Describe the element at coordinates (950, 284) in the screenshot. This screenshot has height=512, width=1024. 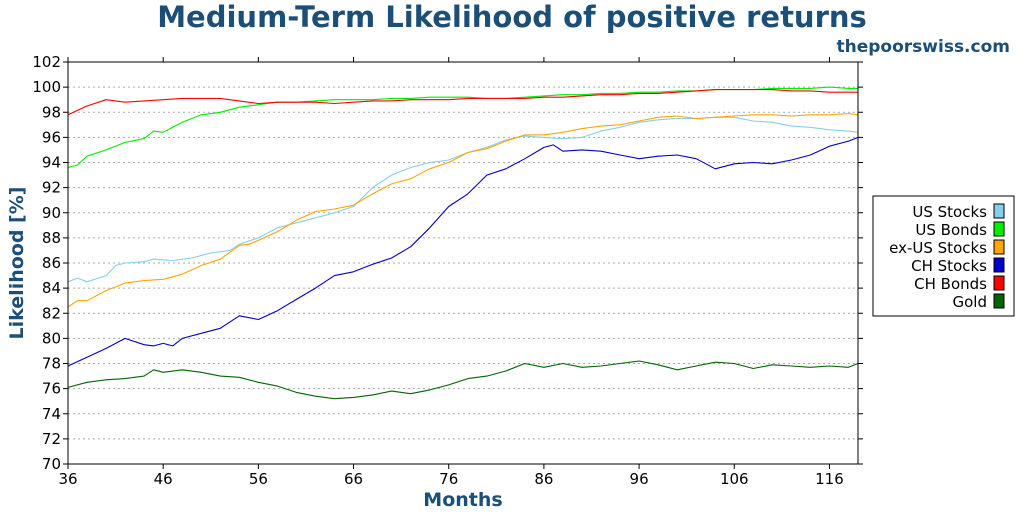
I see `legend-label: CH Bonds` at that location.